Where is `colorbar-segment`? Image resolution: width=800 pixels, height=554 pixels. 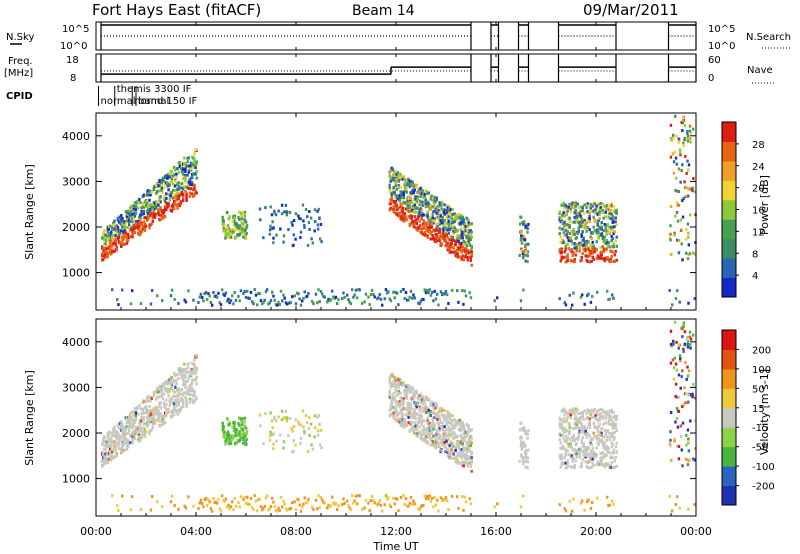
colorbar-segment is located at coordinates (729, 151).